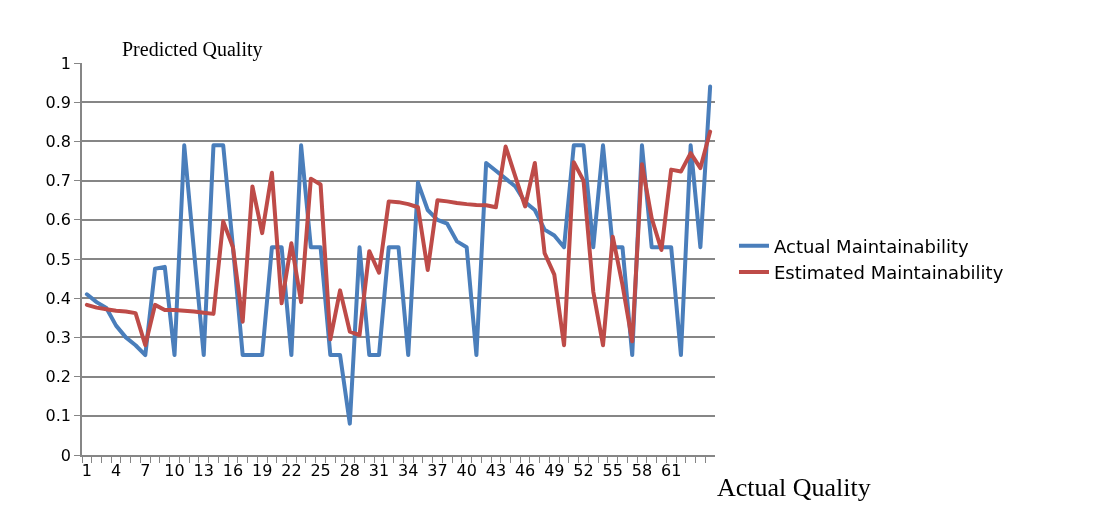 Image resolution: width=1116 pixels, height=516 pixels. I want to click on x-tick-label: 61, so click(671, 470).